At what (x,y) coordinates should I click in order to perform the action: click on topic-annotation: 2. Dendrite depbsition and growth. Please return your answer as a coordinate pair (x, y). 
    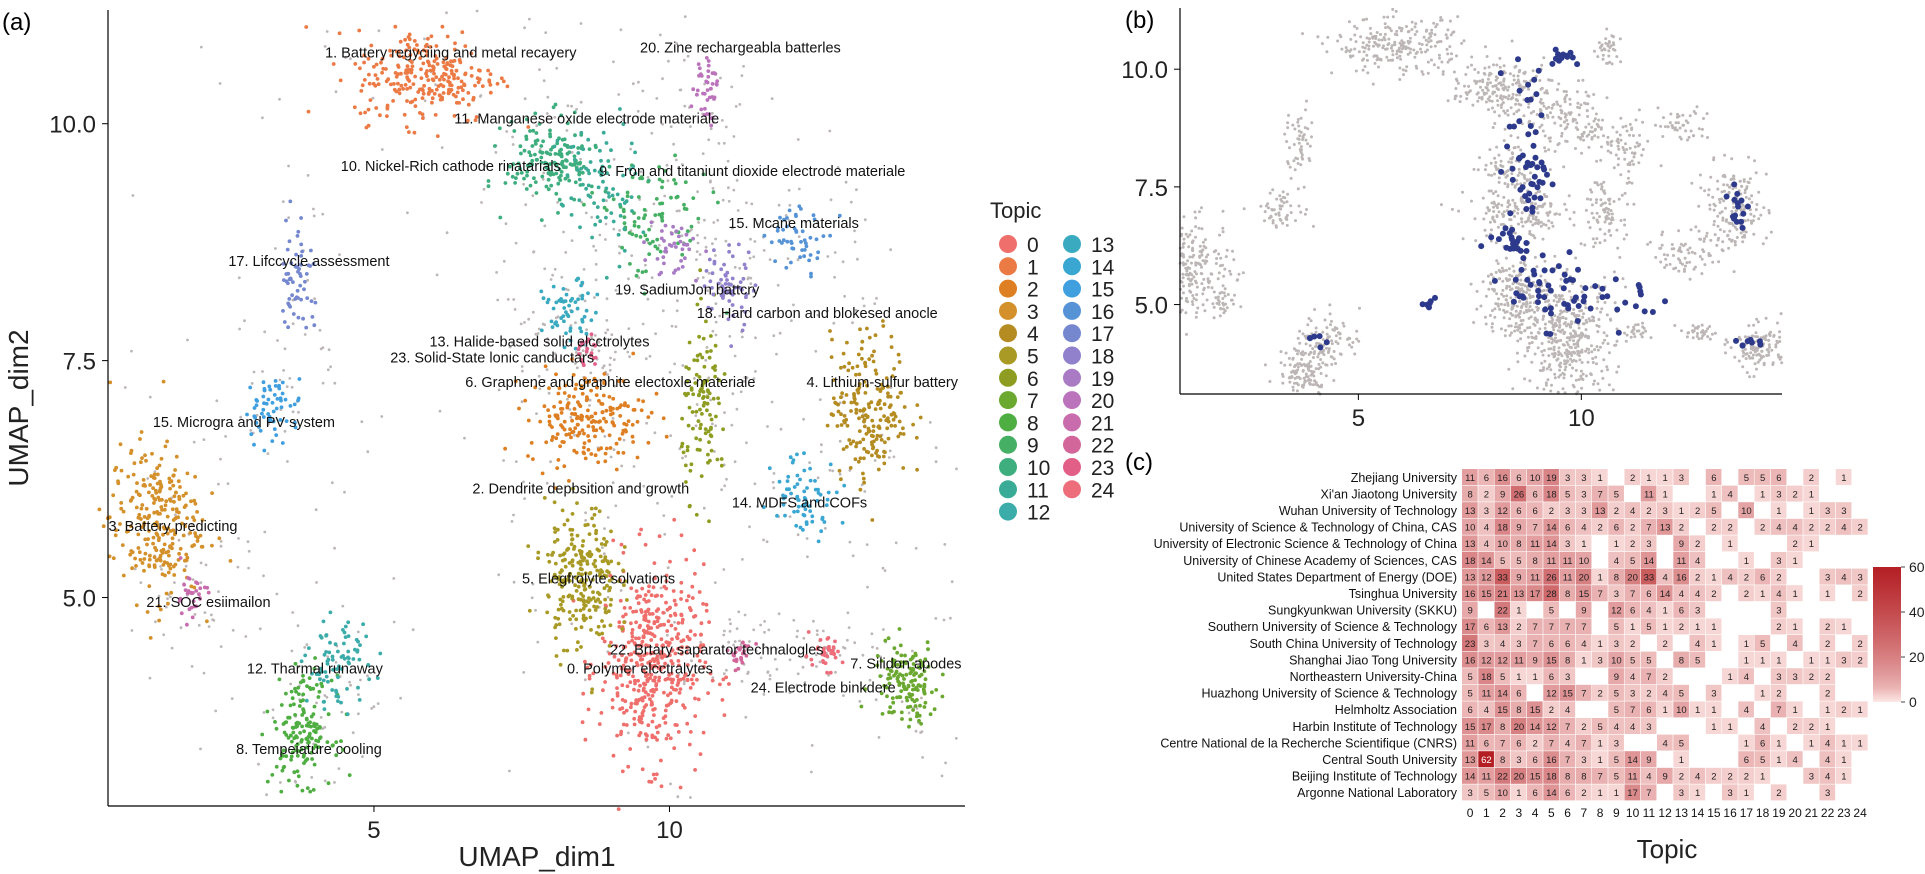
    Looking at the image, I should click on (580, 489).